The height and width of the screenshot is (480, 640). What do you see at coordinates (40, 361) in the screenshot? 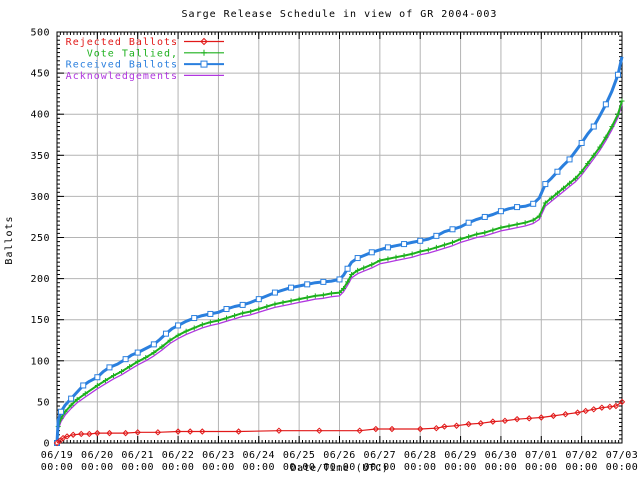
I see `y-tick-label: 100` at bounding box center [40, 361].